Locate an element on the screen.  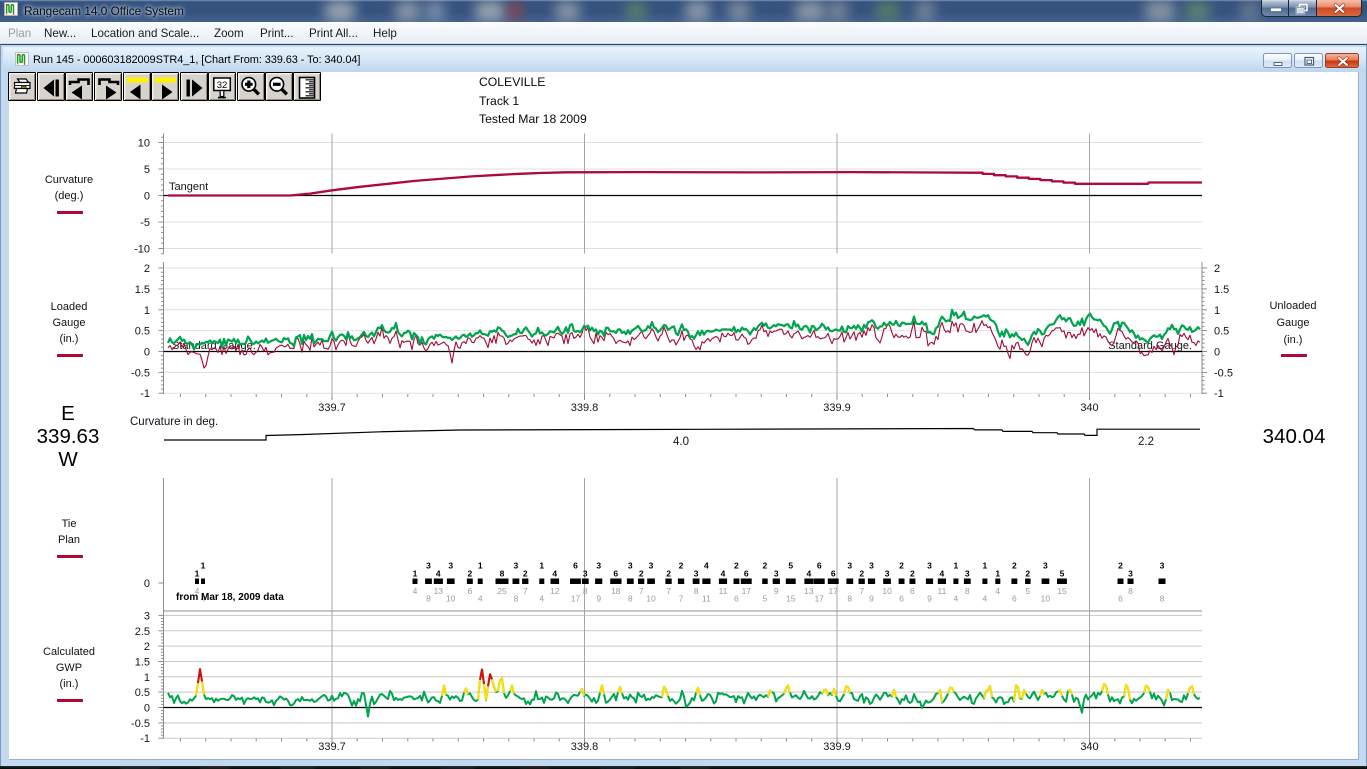
svg-text: 32 is located at coordinates (222, 85).